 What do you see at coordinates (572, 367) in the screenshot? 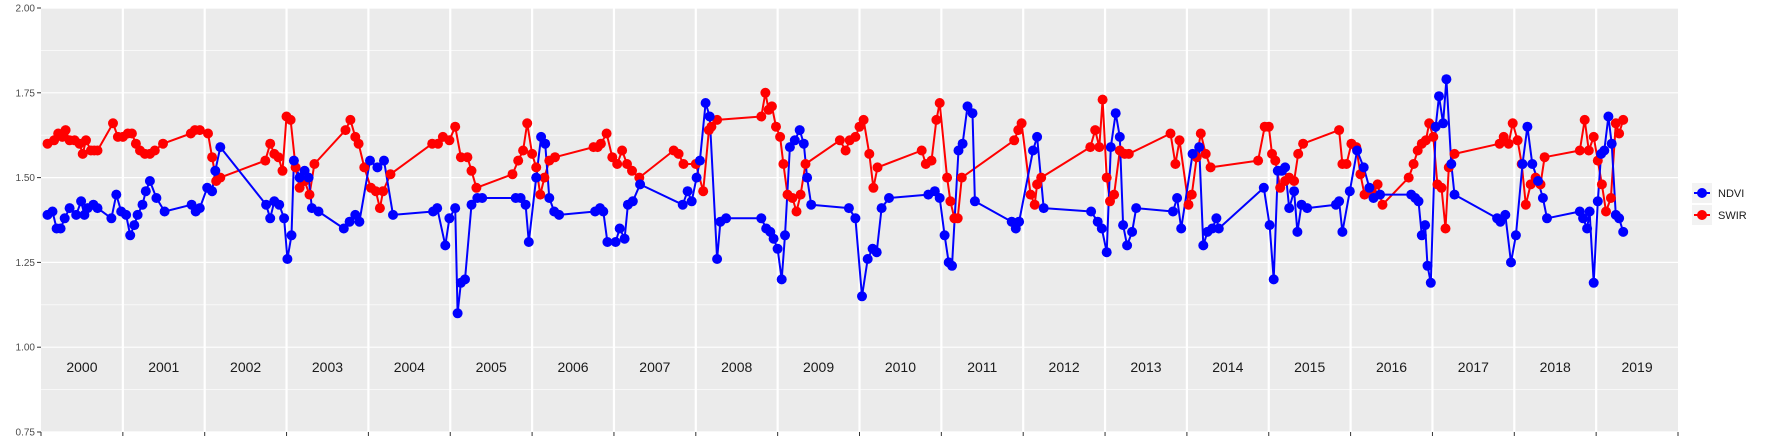
I see `year-label: 2006` at bounding box center [572, 367].